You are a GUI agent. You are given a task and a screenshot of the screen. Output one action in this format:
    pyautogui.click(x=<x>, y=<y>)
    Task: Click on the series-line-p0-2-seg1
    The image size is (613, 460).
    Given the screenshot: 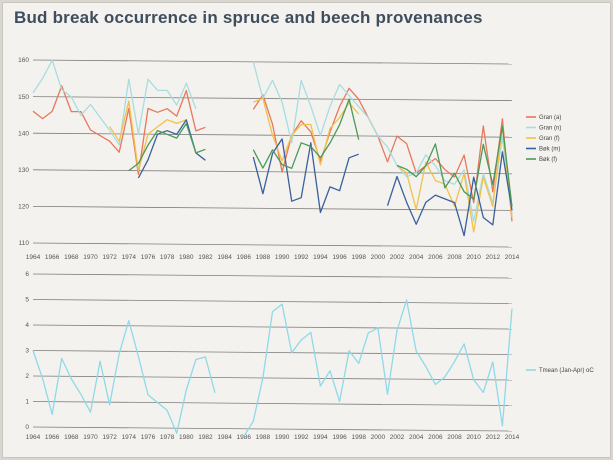 What is the action you would take?
    pyautogui.click(x=306, y=131)
    